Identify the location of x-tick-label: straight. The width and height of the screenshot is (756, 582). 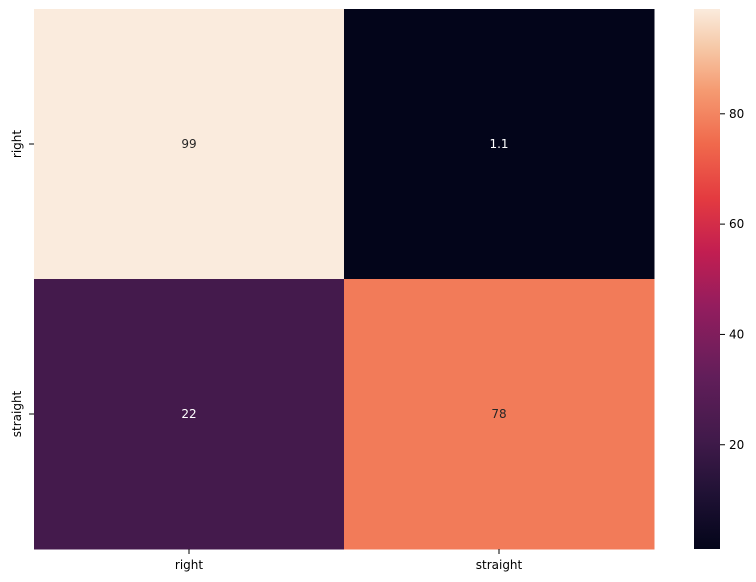
(499, 565).